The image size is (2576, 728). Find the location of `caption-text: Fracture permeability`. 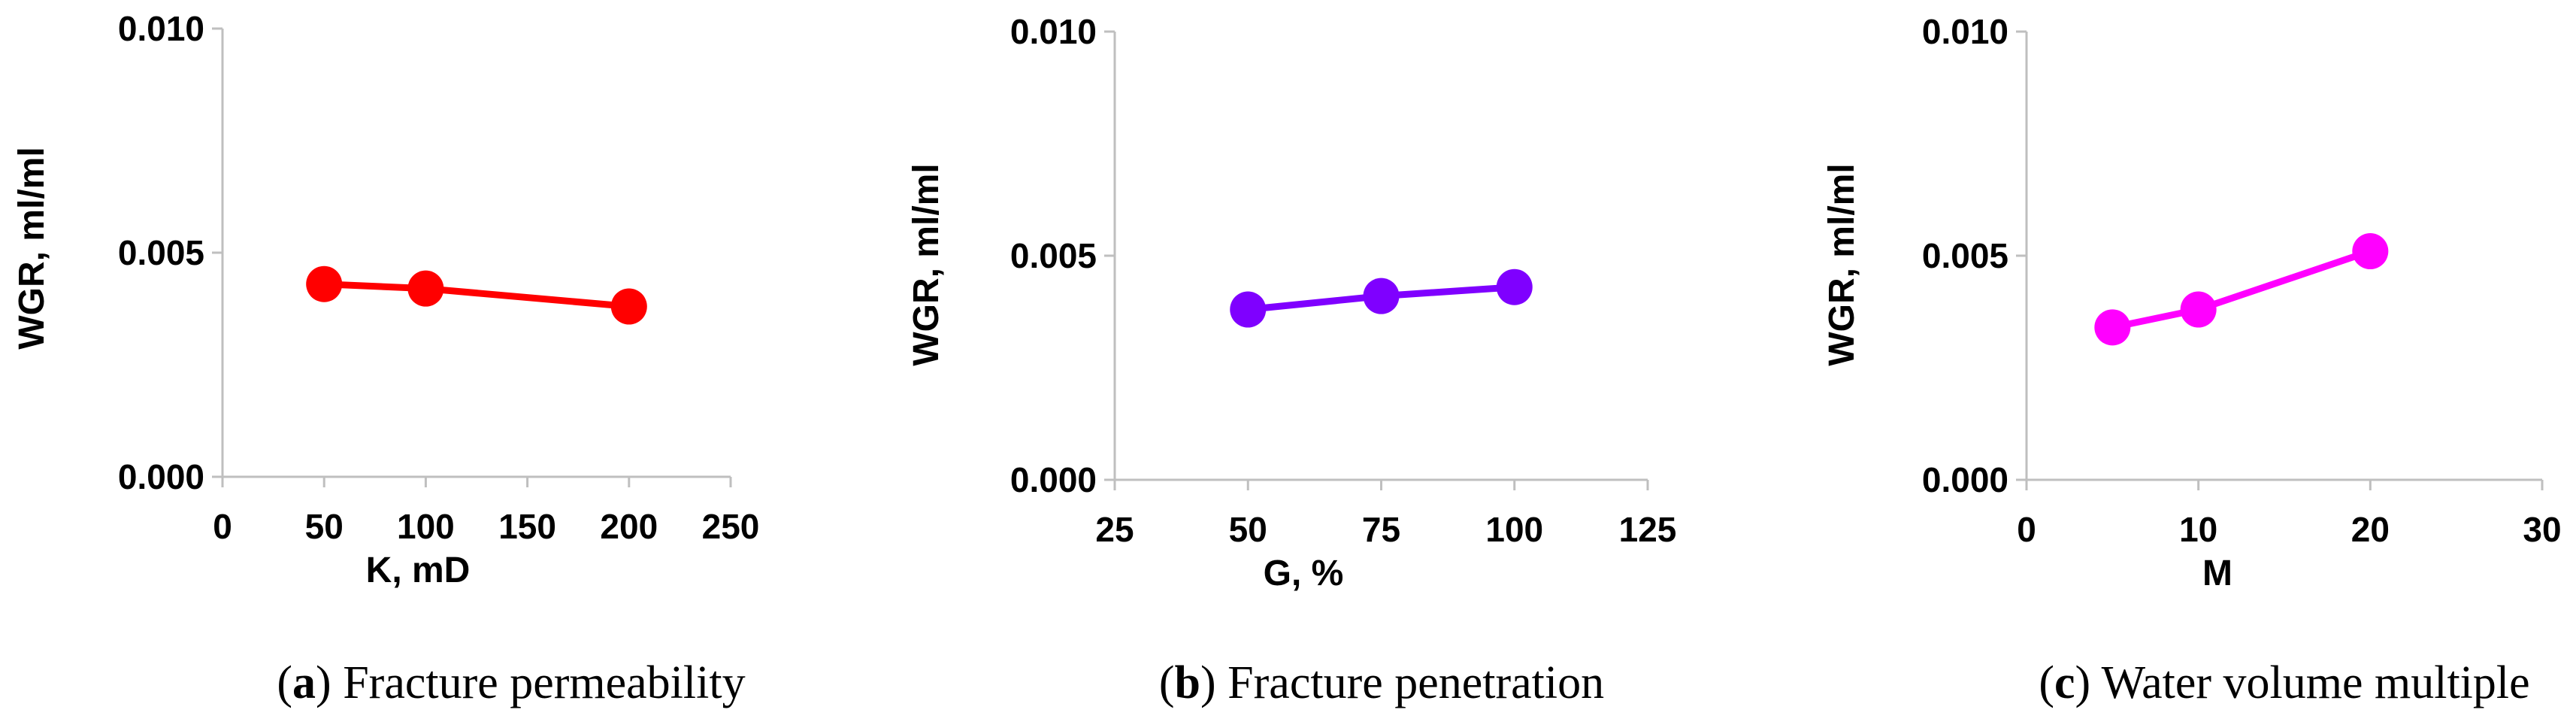

caption-text: Fracture permeability is located at coordinates (544, 682).